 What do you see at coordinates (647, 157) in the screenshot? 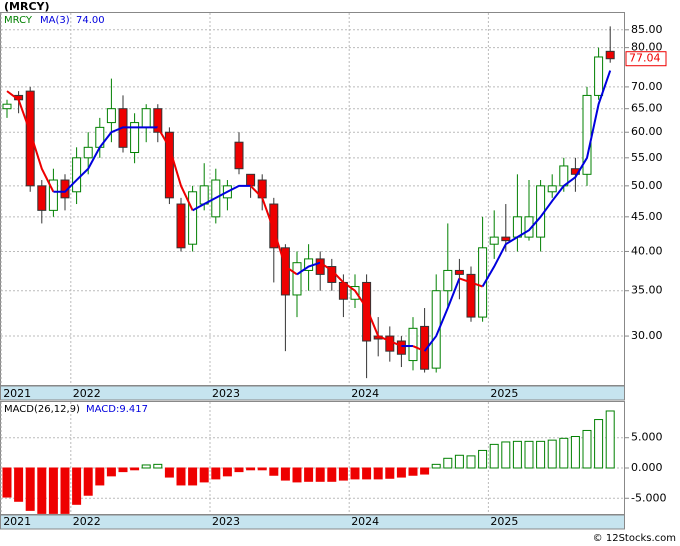
I see `y-tick-label: 55.00` at bounding box center [647, 157].